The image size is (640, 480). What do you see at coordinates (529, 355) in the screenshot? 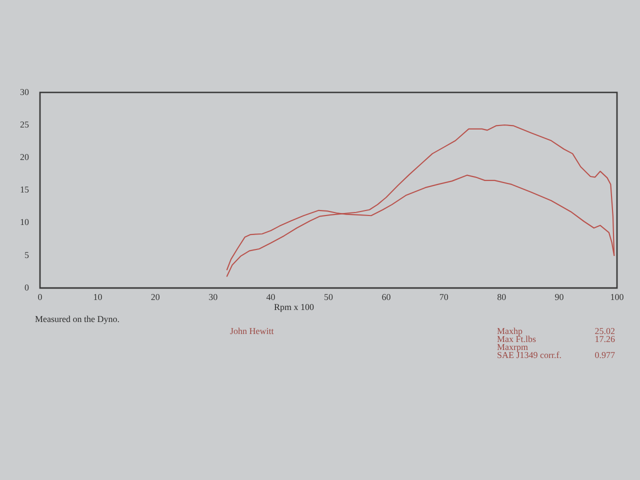
I see `text: SAE J1349 corr.f.` at bounding box center [529, 355].